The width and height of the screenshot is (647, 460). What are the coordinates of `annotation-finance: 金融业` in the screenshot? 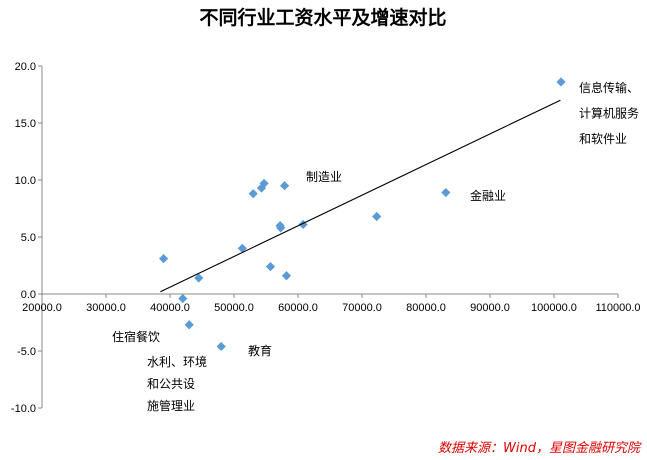 It's located at (488, 195).